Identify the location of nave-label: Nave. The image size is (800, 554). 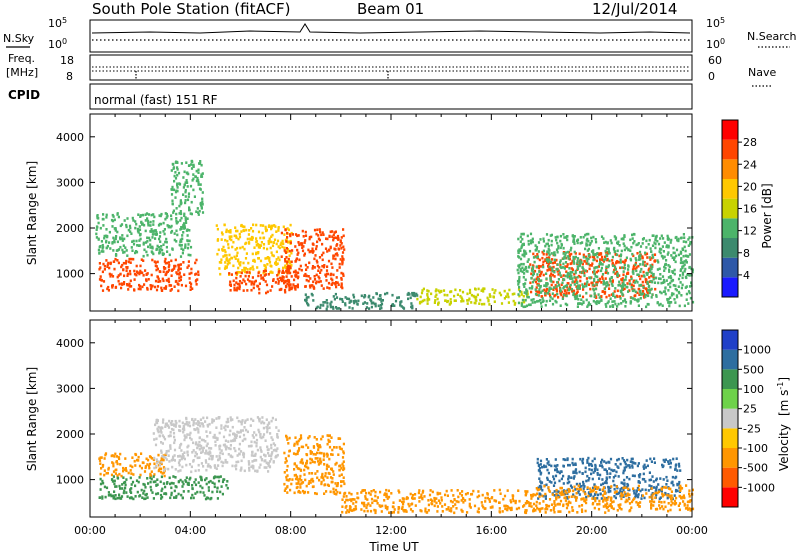
(762, 72).